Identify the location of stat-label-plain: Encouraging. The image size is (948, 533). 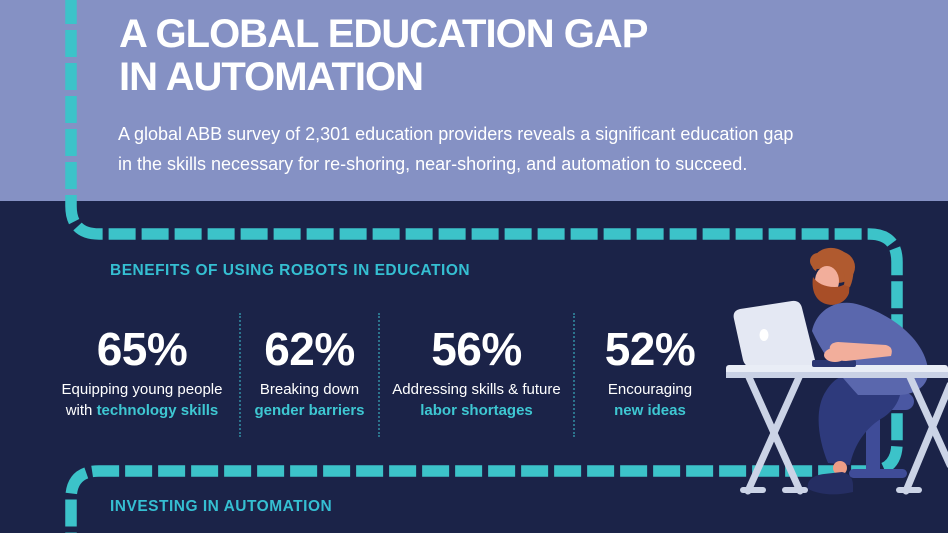
(650, 389).